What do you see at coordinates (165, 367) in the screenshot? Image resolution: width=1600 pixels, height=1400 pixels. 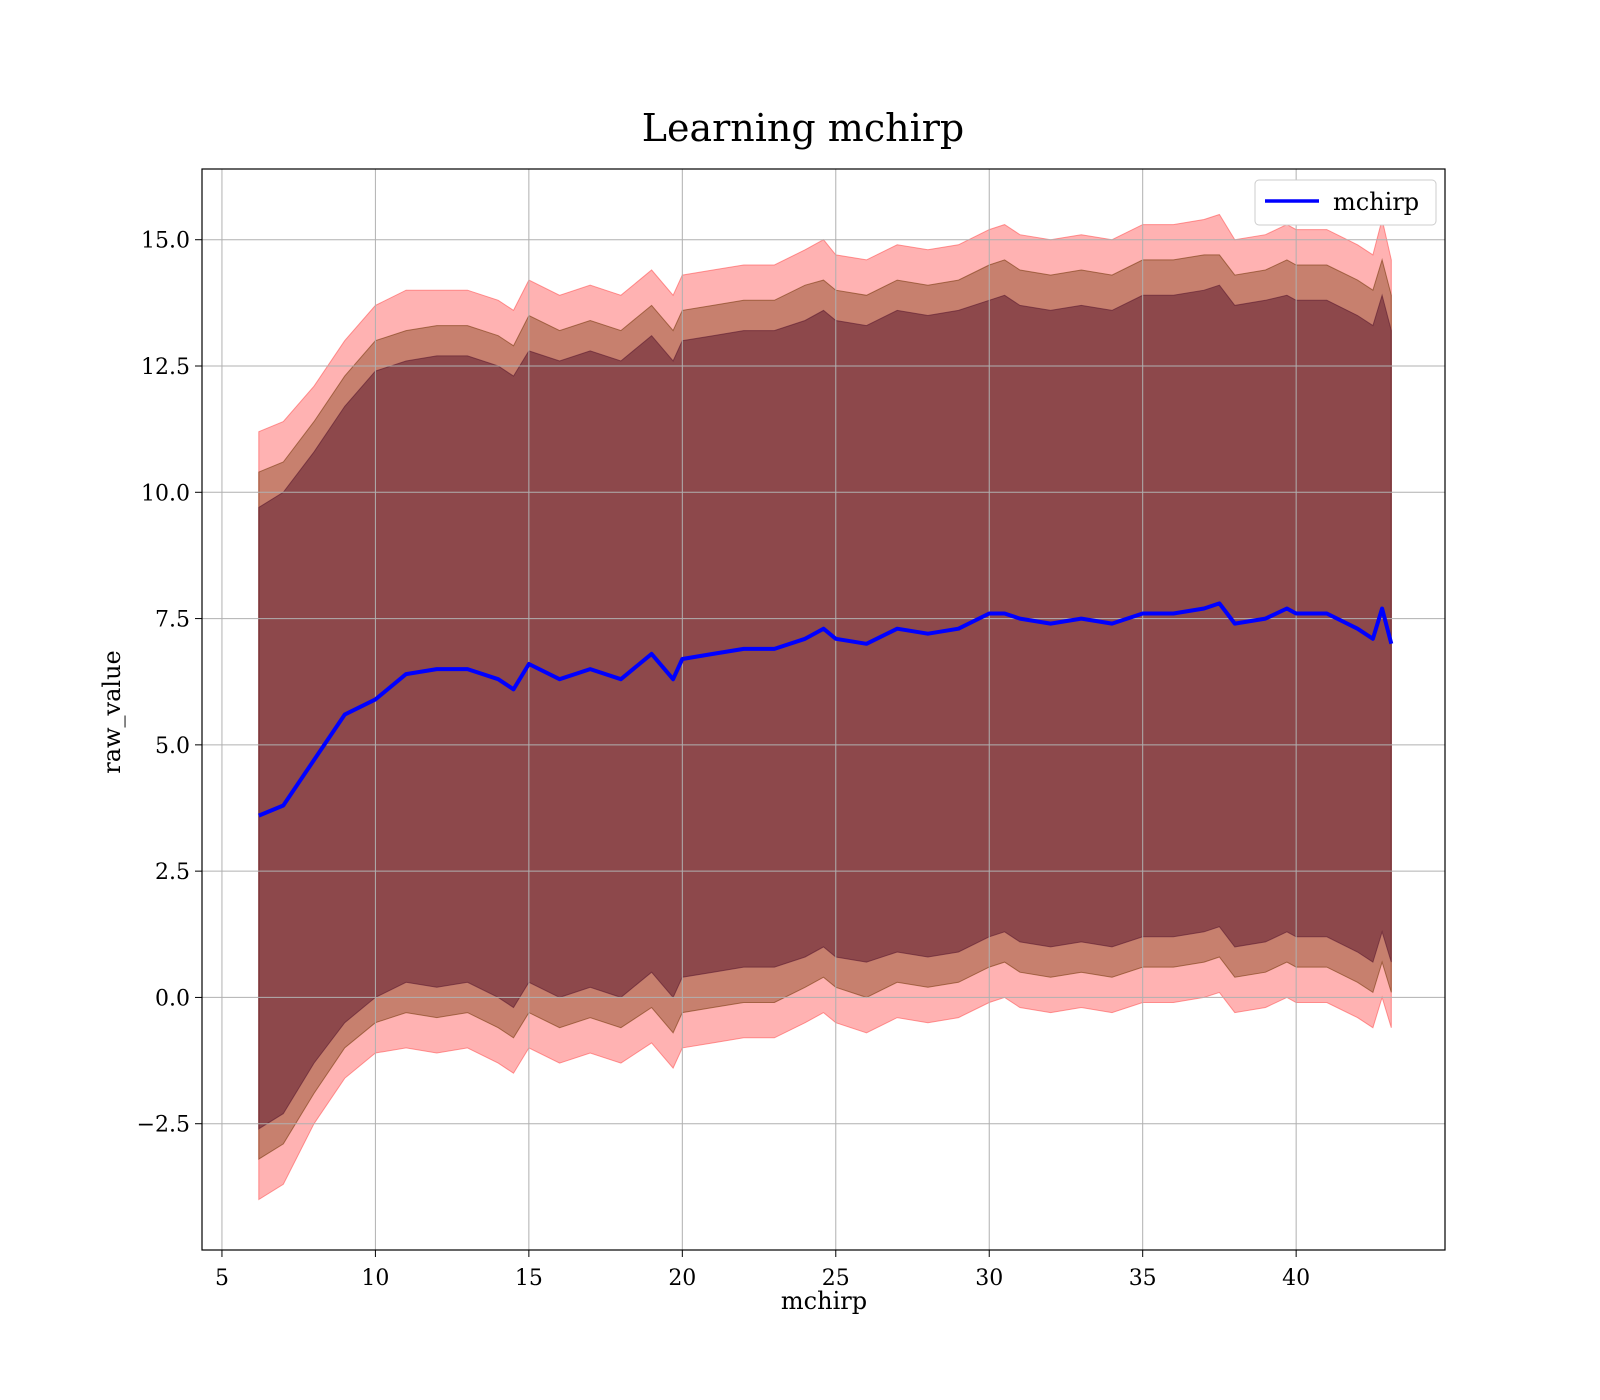 I see `y-tick-label: 12.5` at bounding box center [165, 367].